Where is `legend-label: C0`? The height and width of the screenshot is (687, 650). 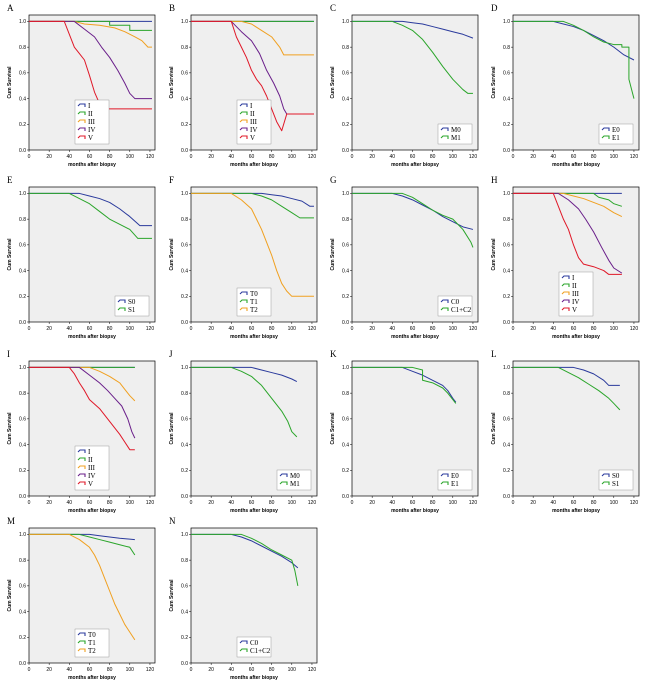
legend-label: C0 is located at coordinates (455, 302).